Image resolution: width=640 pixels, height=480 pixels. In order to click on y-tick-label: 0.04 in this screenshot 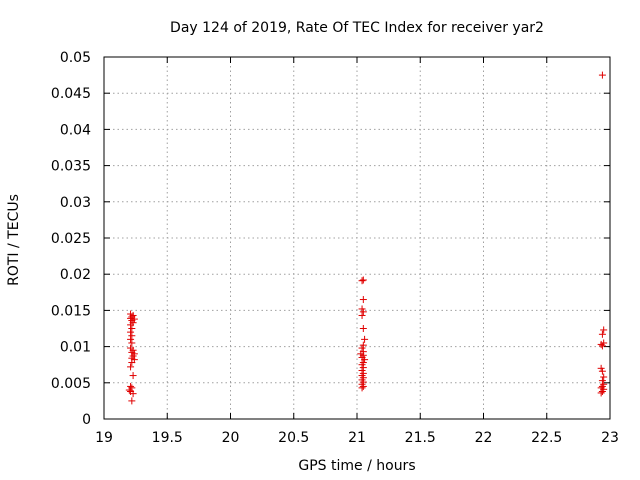, I will do `click(75, 130)`.